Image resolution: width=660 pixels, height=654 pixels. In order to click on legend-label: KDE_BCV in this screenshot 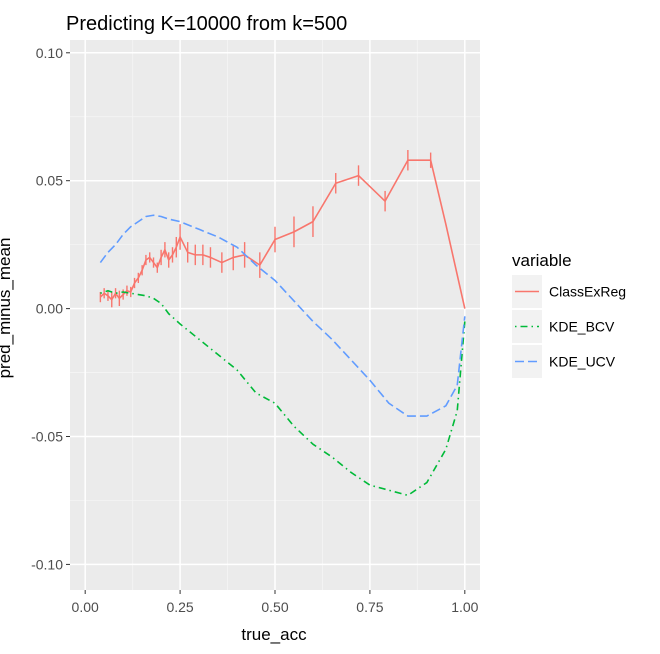, I will do `click(582, 327)`.